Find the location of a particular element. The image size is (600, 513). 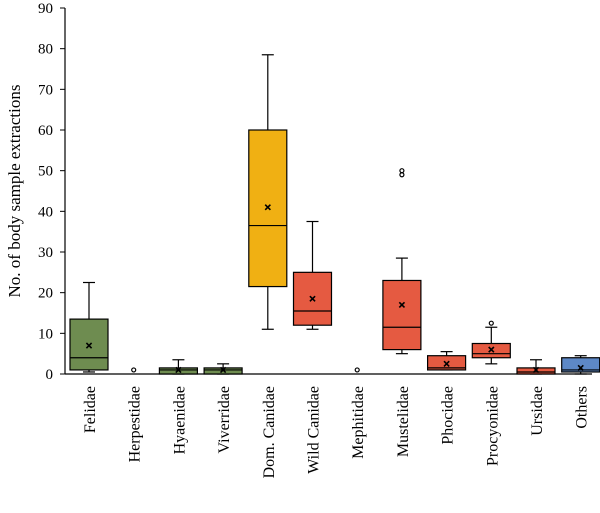

category-label: Ursidae is located at coordinates (537, 411).